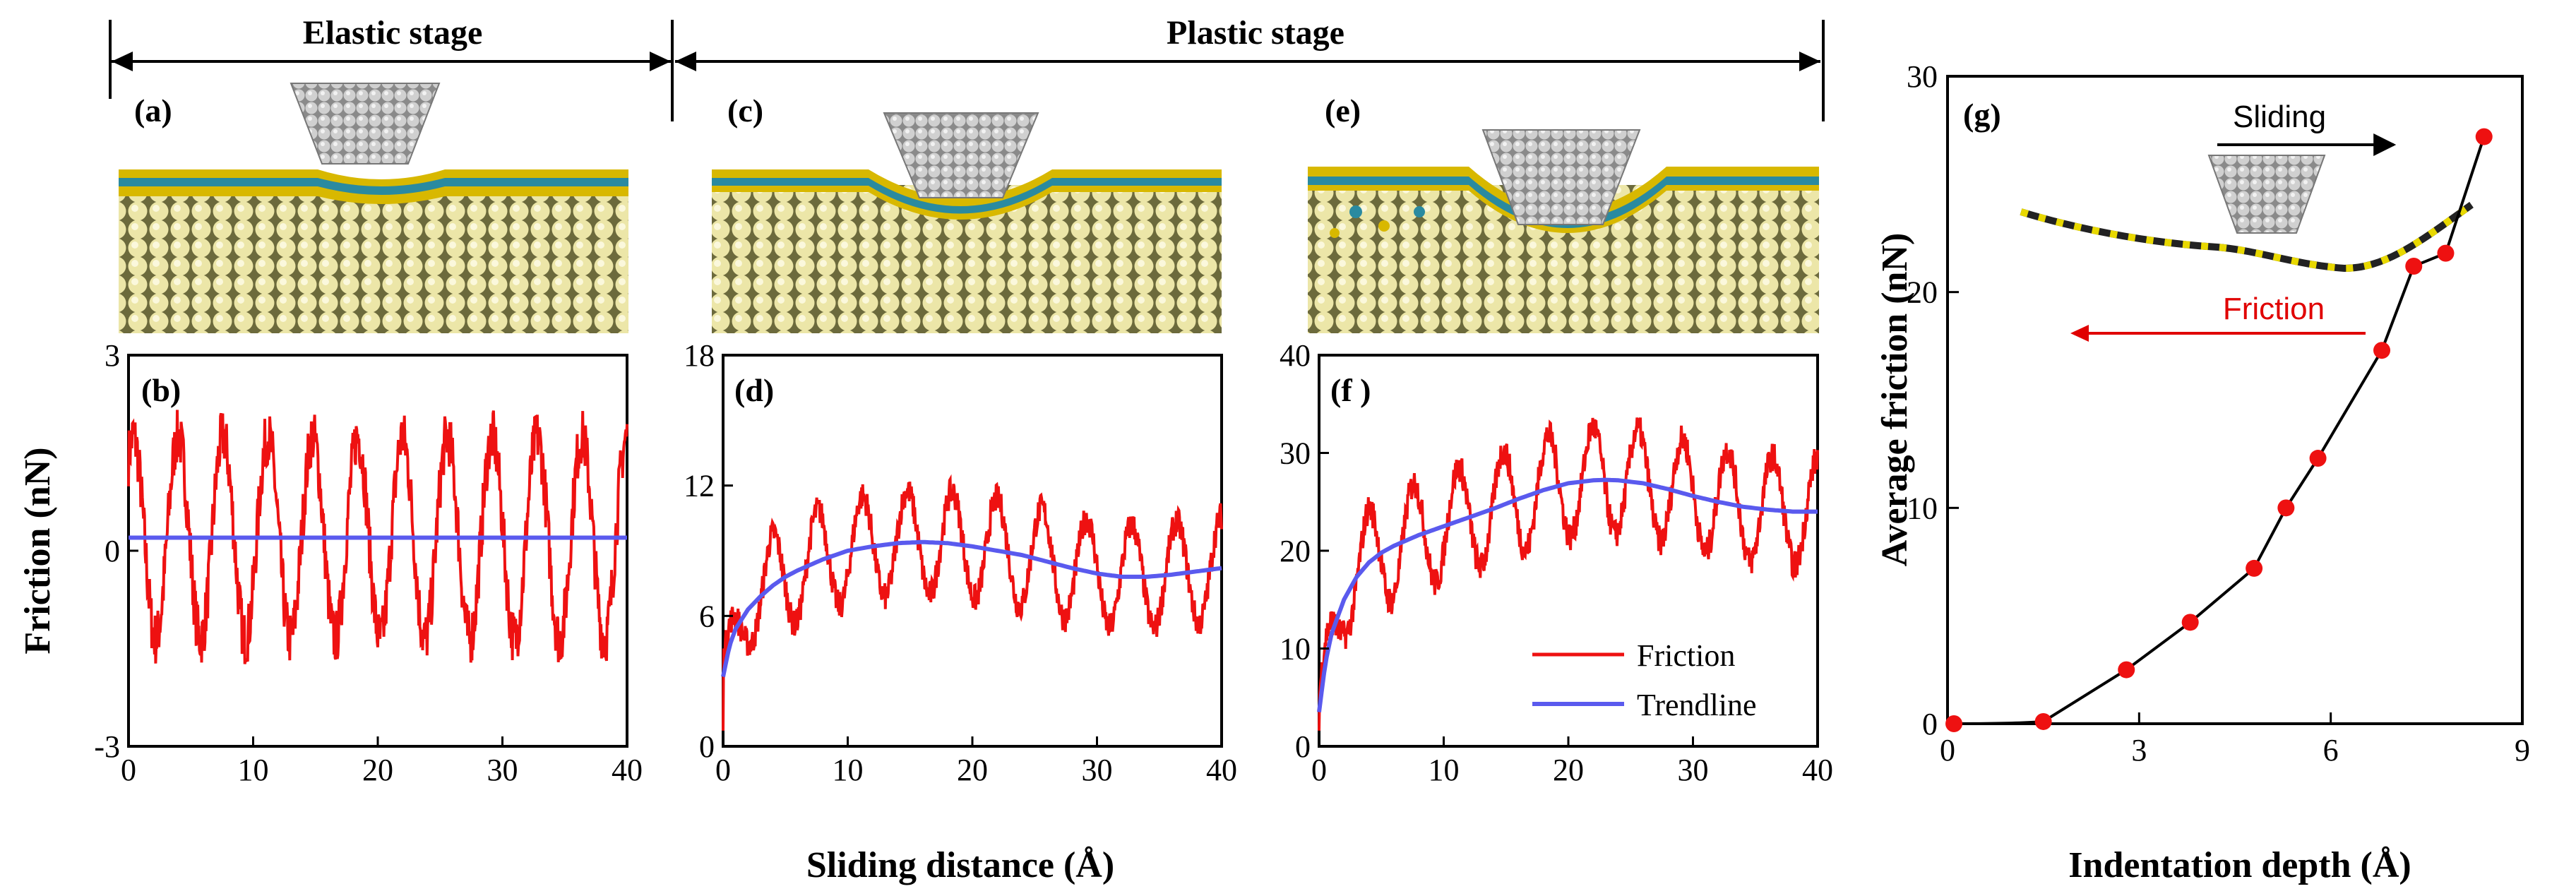 The height and width of the screenshot is (896, 2576). I want to click on chart-b: (b) 30-30 10 20 30 40, so click(368, 562).